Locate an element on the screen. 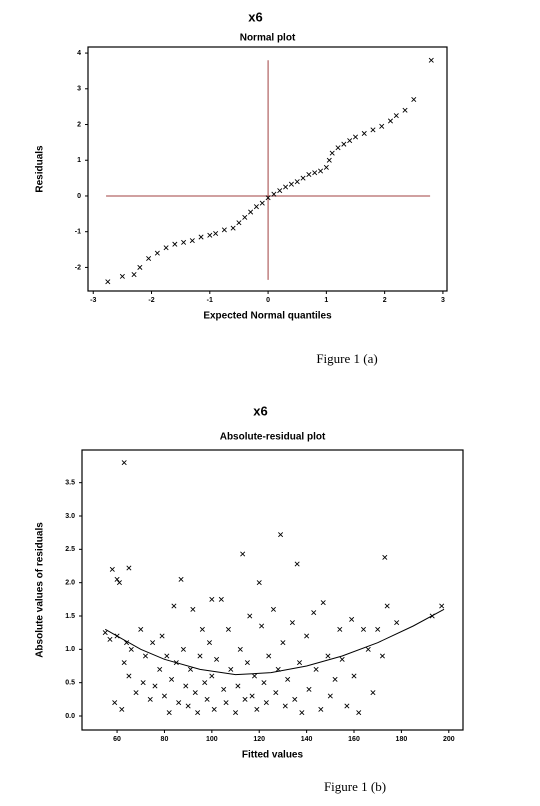  x-tick-label: 200 is located at coordinates (449, 739).